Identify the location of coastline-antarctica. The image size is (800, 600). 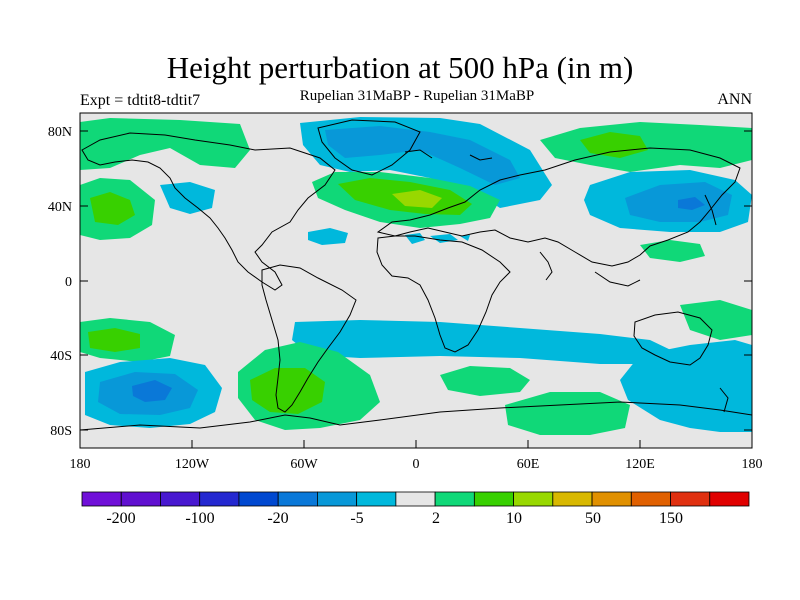
(416, 416).